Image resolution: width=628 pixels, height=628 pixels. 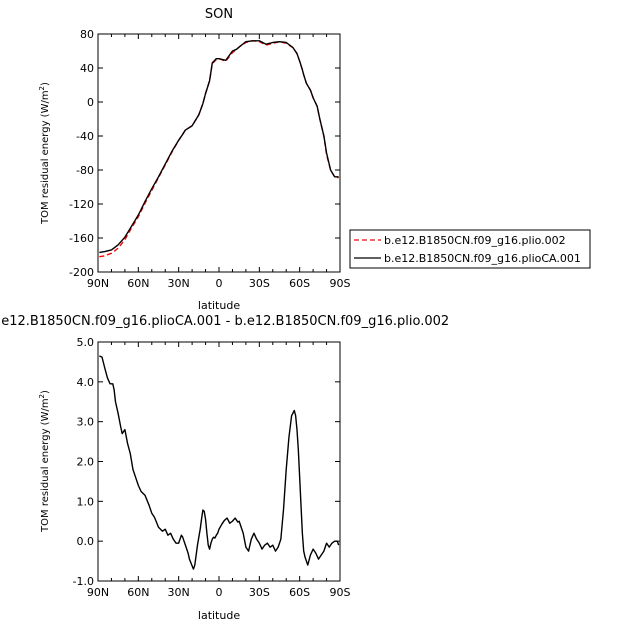 What do you see at coordinates (85, 136) in the screenshot?
I see `top-y-tick-label: -40` at bounding box center [85, 136].